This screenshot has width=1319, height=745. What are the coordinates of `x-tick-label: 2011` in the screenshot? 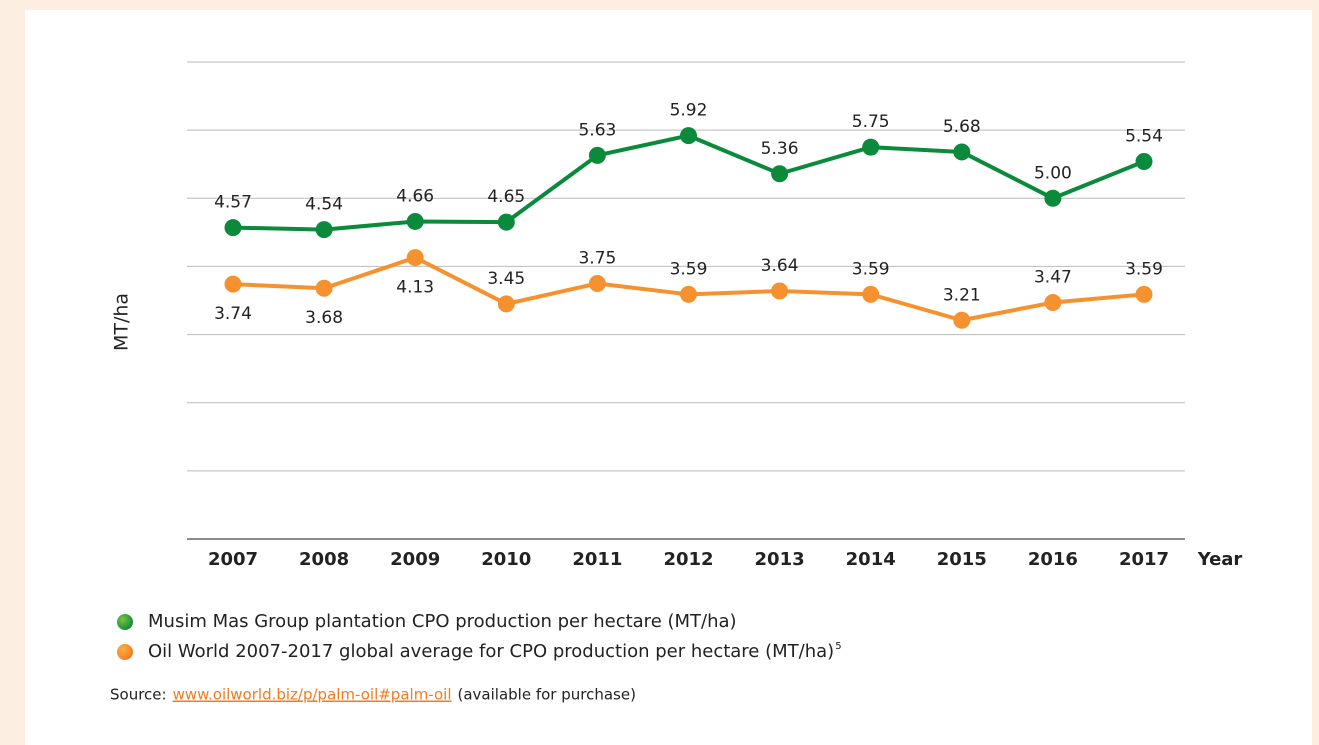 It's located at (597, 559).